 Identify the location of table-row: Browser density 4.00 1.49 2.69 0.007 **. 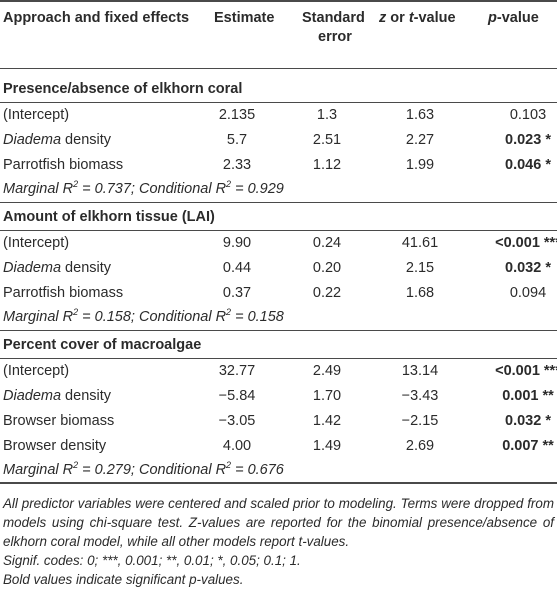
(278, 446).